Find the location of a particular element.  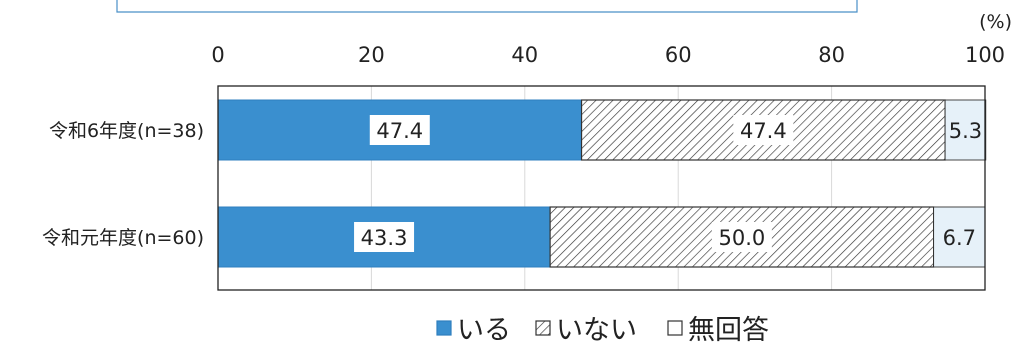

legend: いる いない 無回答 is located at coordinates (602, 330).